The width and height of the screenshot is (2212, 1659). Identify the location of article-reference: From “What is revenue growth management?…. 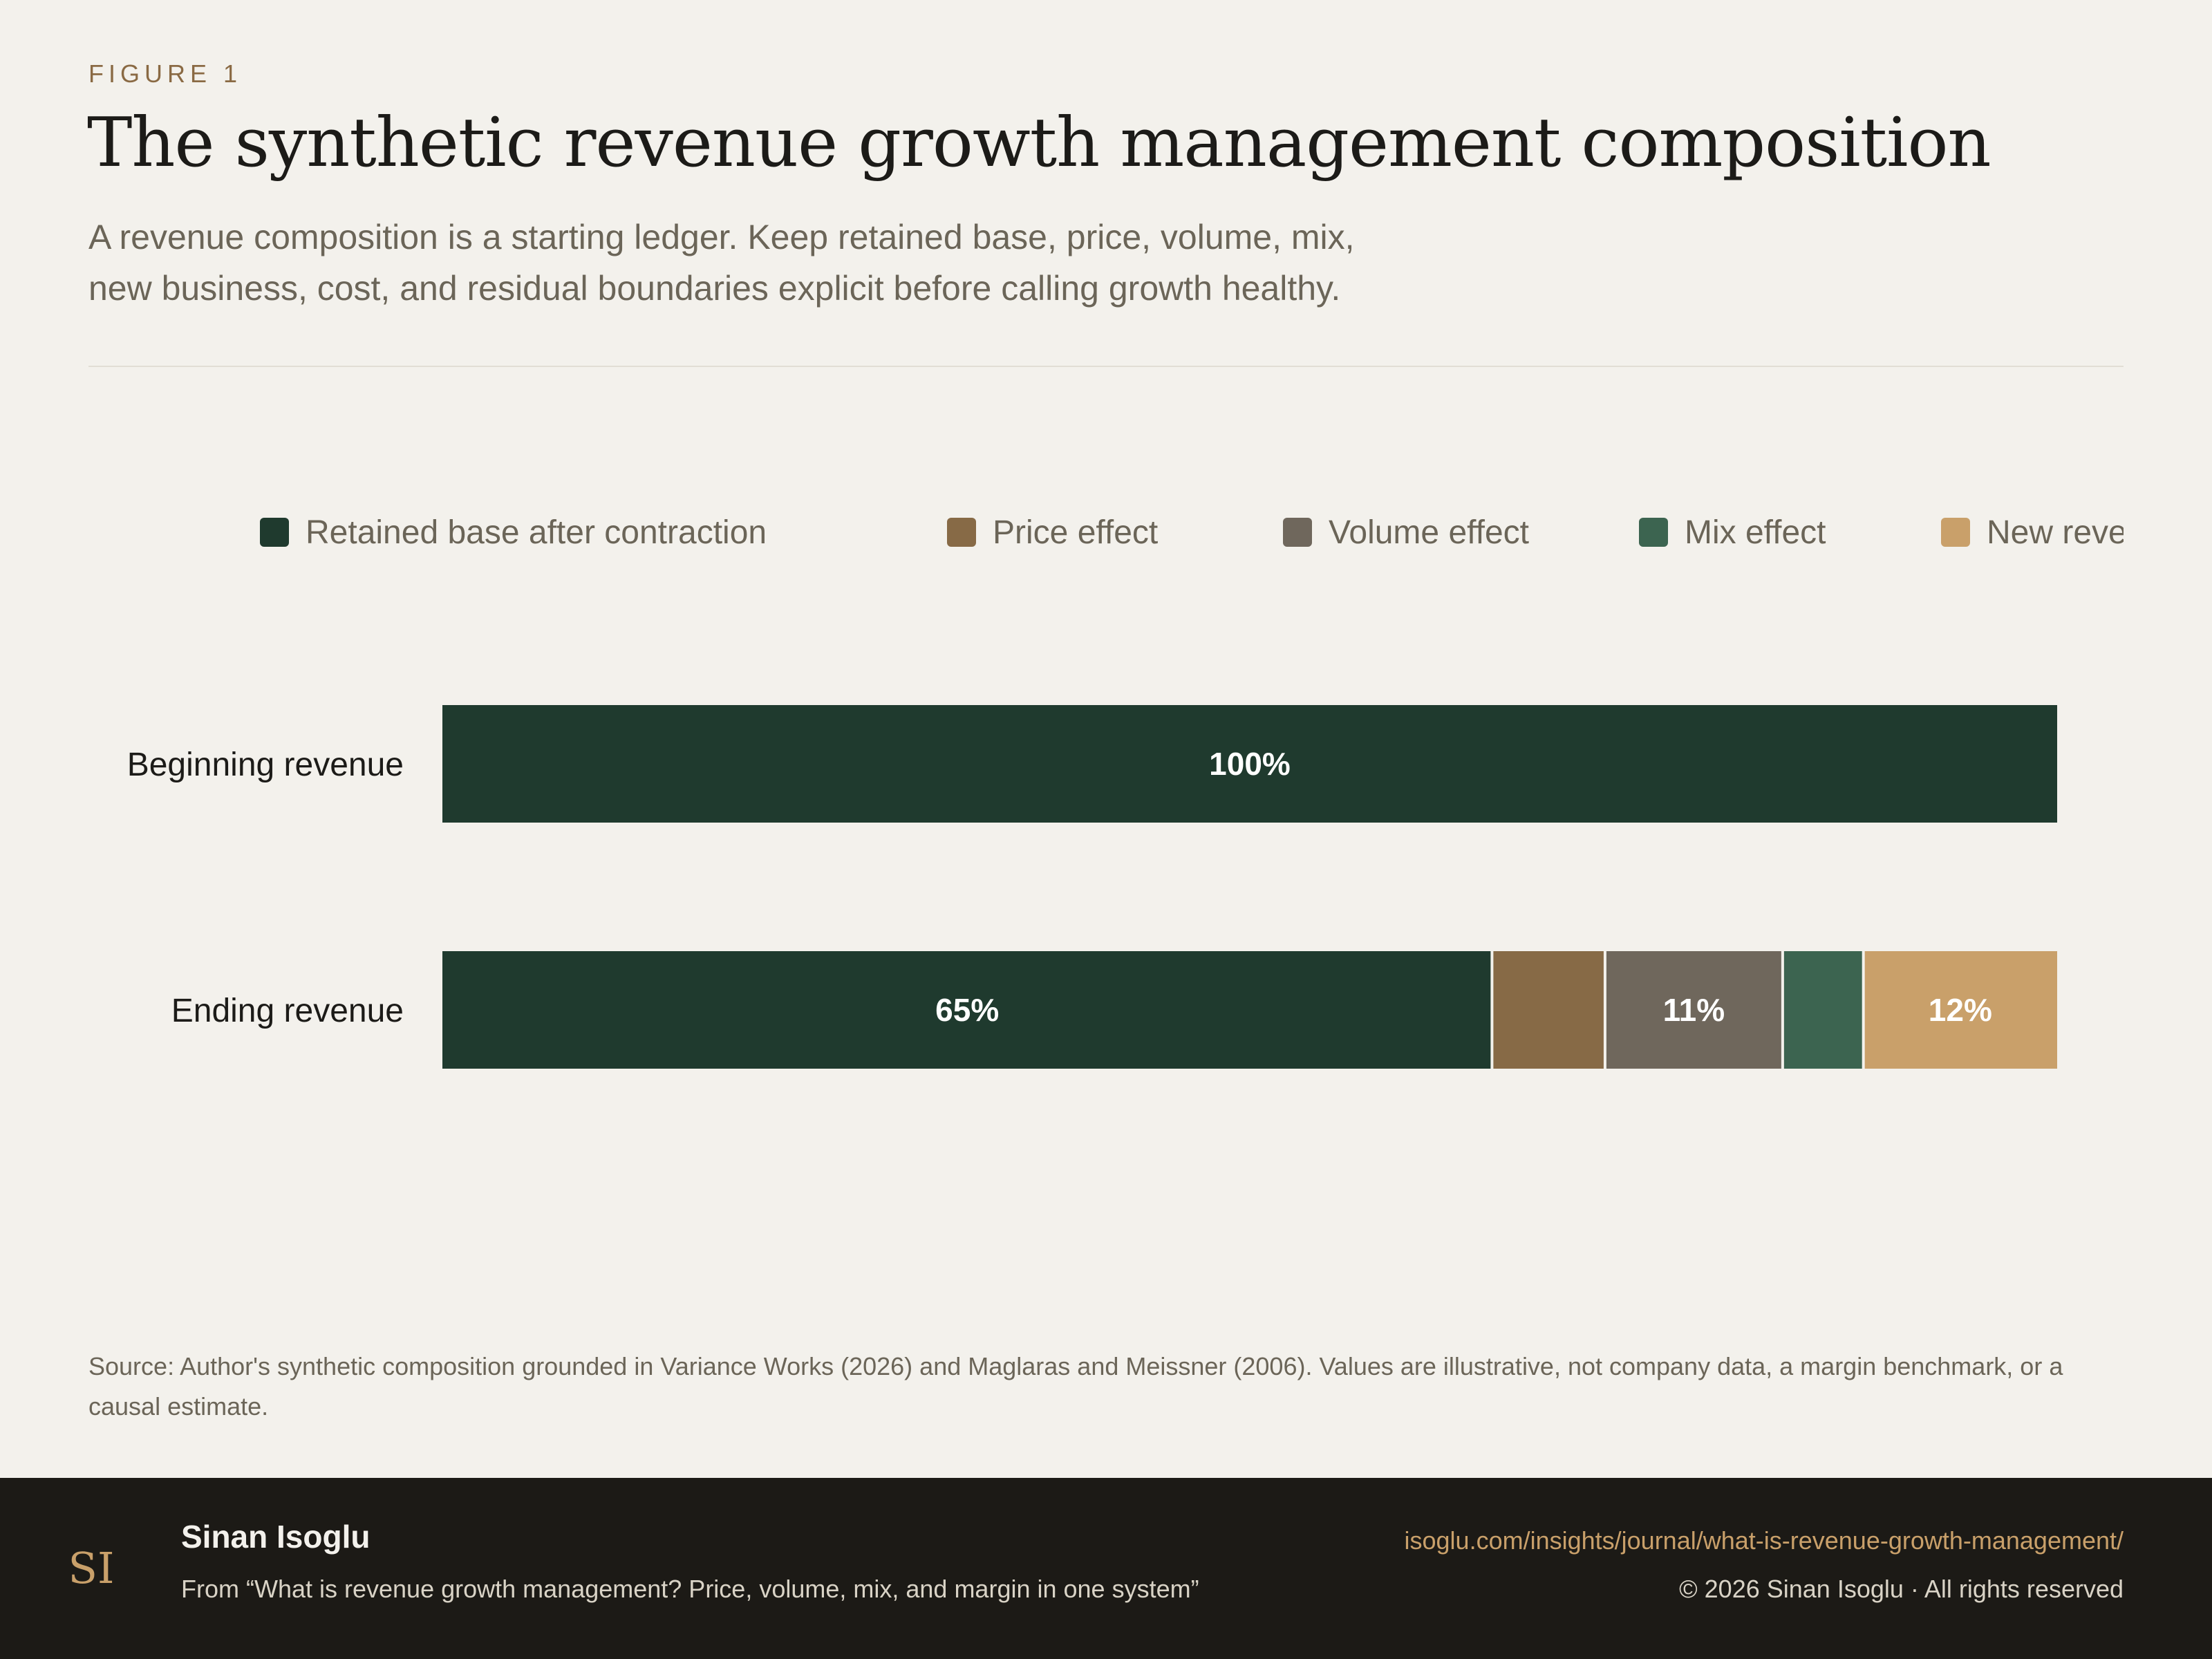
(690, 1589).